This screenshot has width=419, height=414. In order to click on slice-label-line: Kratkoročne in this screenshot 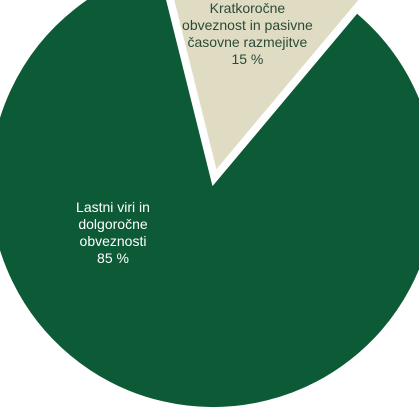, I will do `click(248, 8)`.